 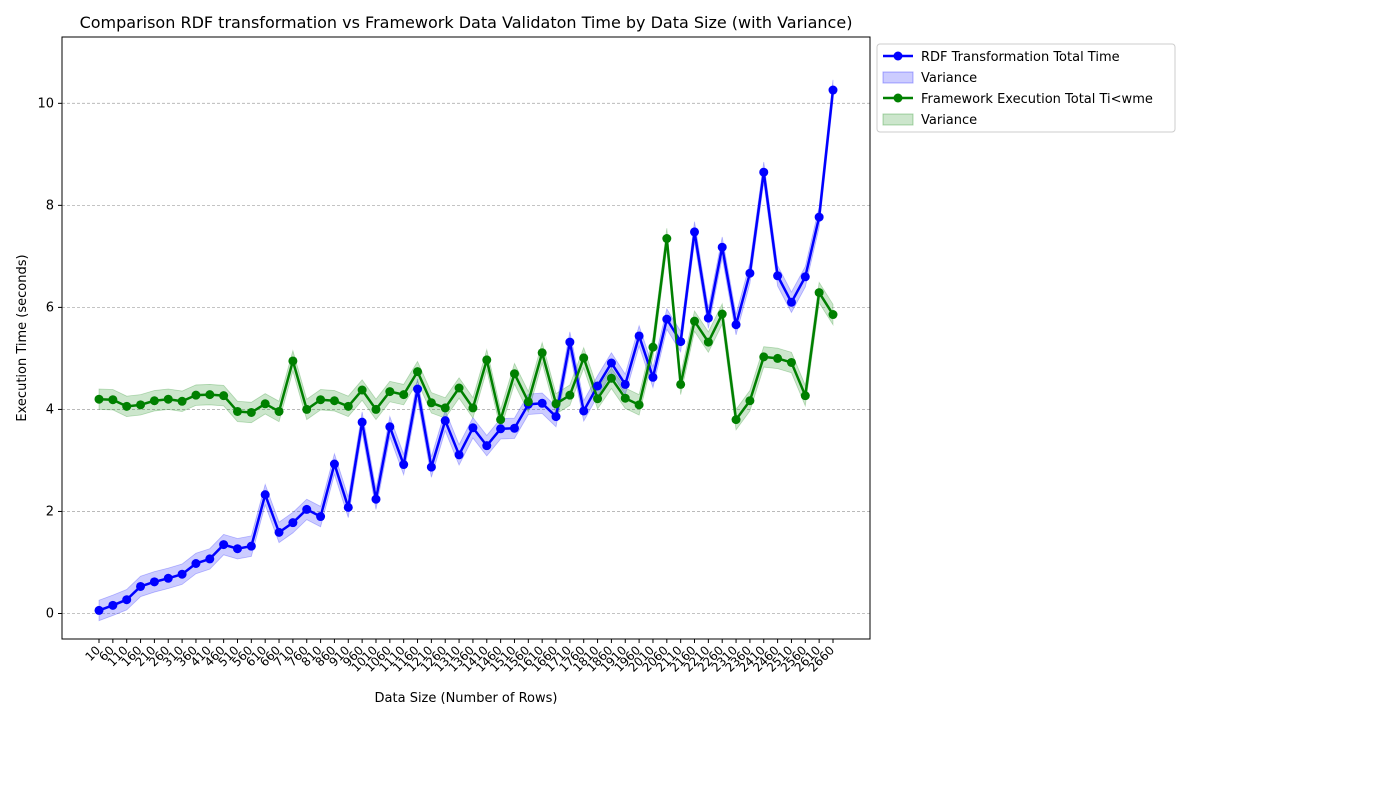 What do you see at coordinates (50, 205) in the screenshot?
I see `y-tick-label: 8` at bounding box center [50, 205].